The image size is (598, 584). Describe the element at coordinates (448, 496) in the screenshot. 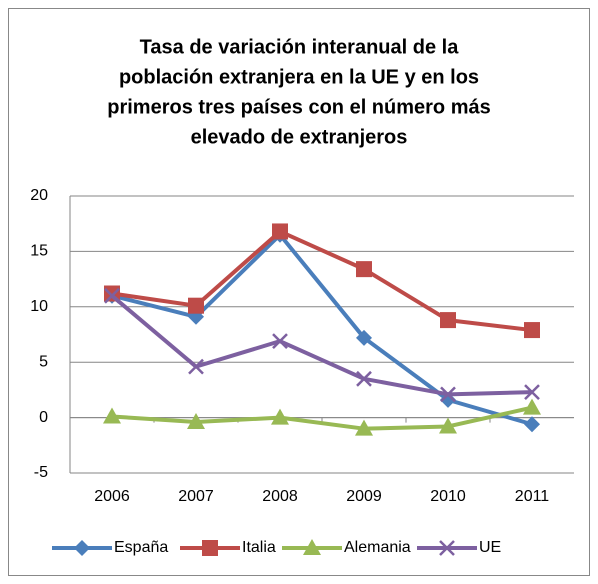

I see `x-tick-label: 2010` at that location.